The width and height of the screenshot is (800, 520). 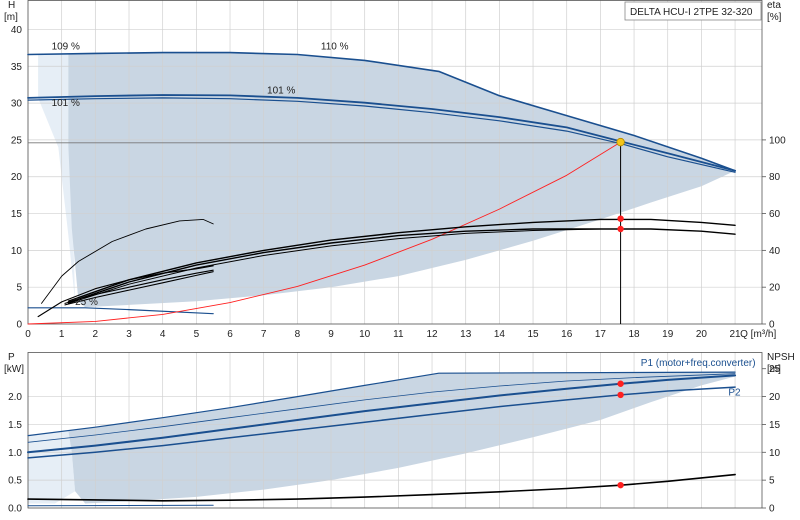 I want to click on x-tick-label: 14, so click(x=500, y=334).